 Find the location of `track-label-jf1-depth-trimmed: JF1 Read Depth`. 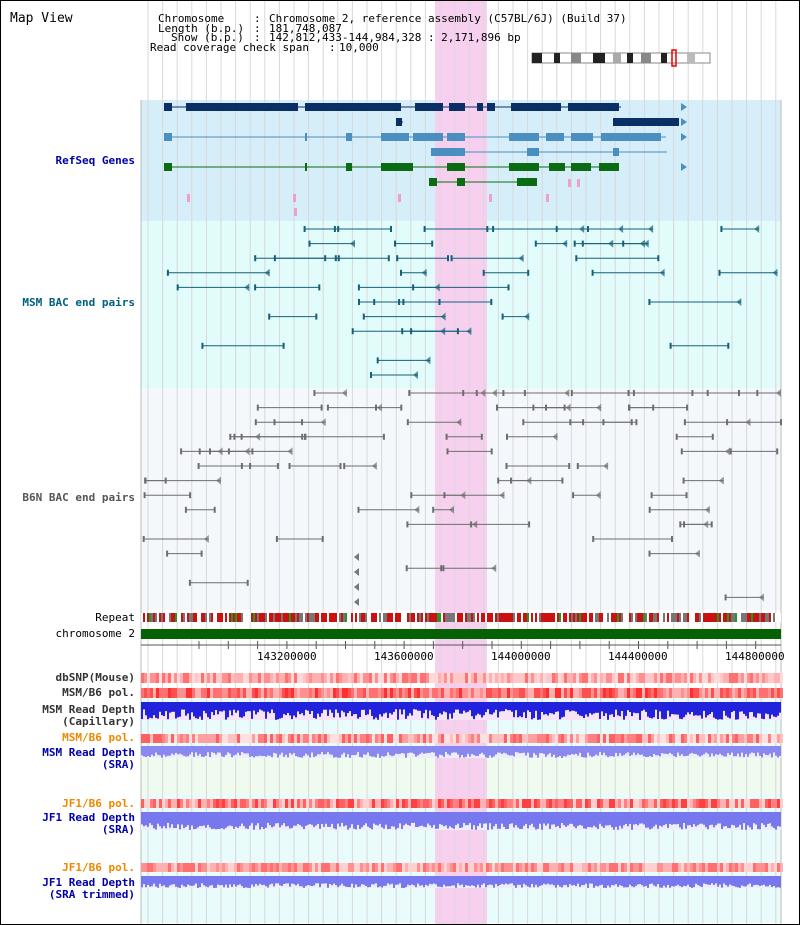

track-label-jf1-depth-trimmed: JF1 Read Depth is located at coordinates (88, 882).